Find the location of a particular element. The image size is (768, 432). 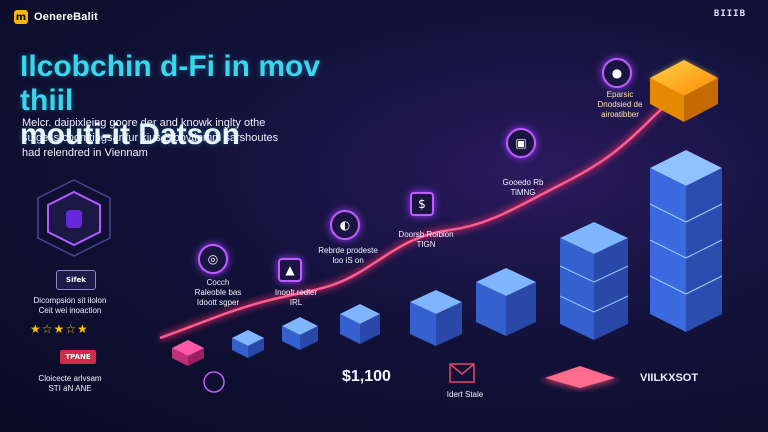

cart-icon: ▣ is located at coordinates (521, 143).